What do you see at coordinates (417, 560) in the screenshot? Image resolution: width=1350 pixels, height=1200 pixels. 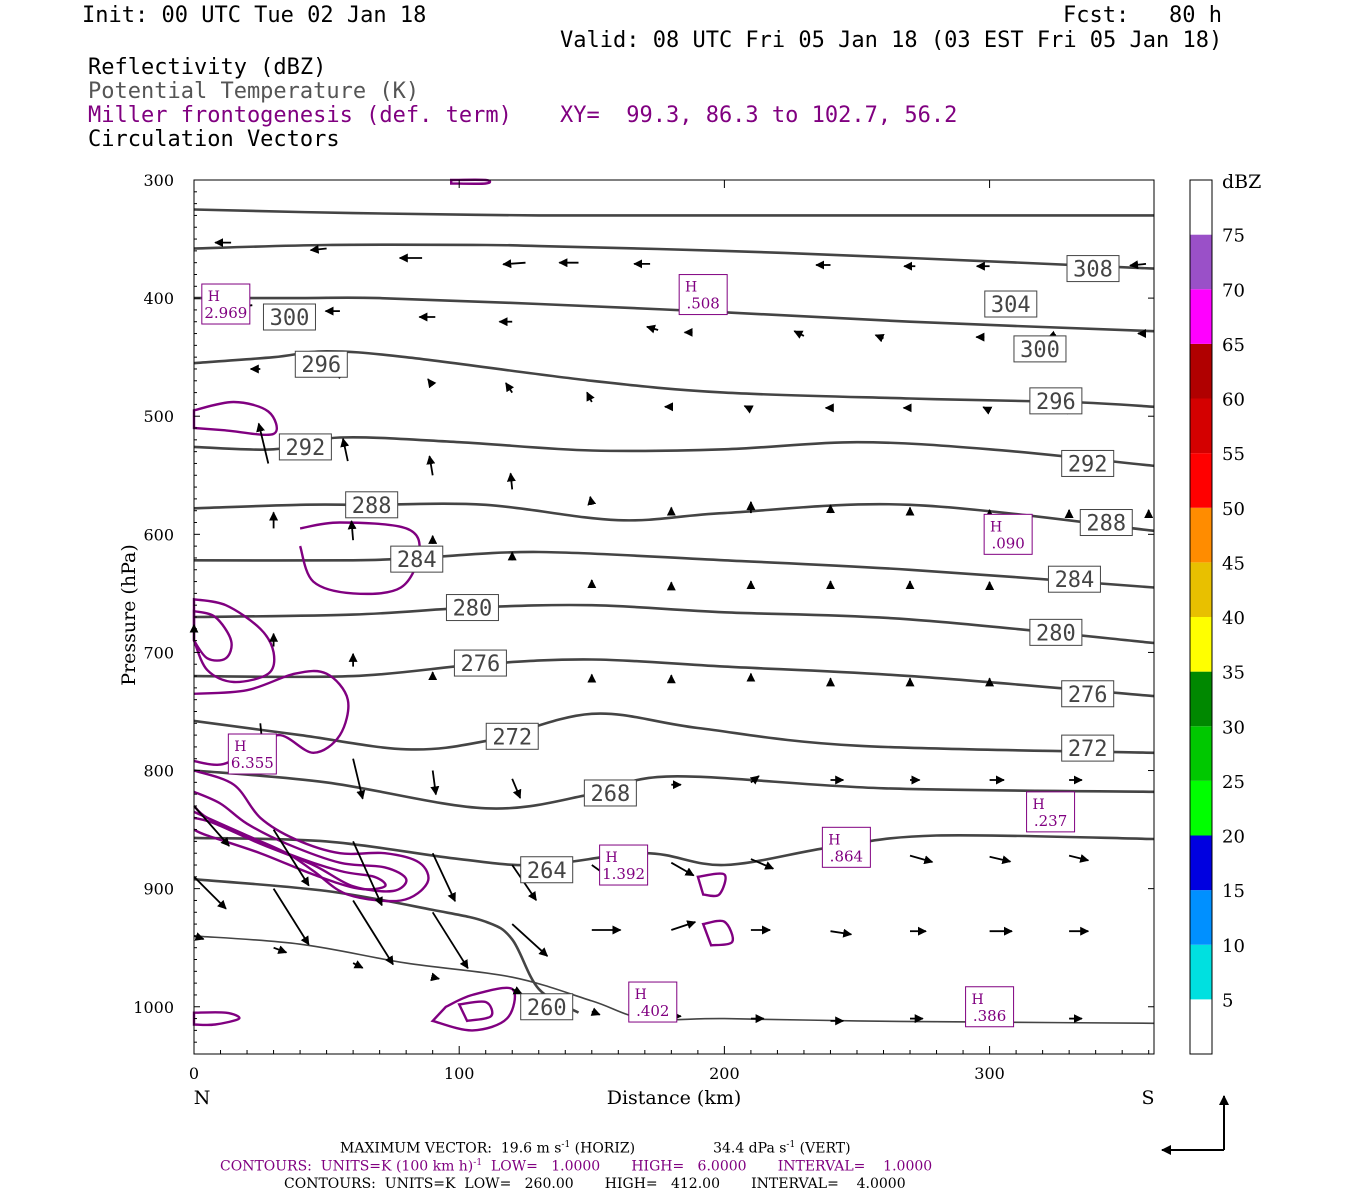 I see `theta-label: 284` at bounding box center [417, 560].